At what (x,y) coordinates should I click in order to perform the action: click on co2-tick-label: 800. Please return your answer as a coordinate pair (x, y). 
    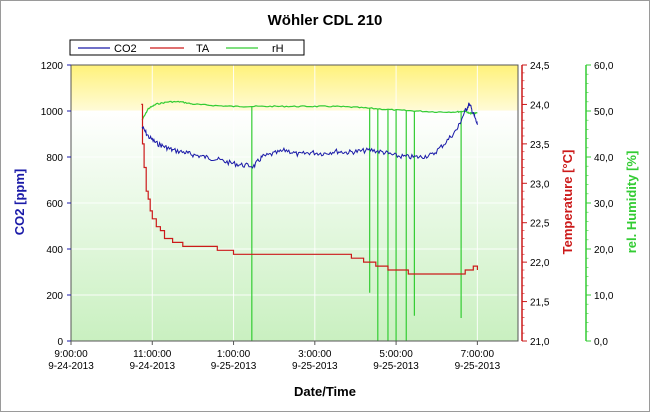
    Looking at the image, I should click on (54, 158).